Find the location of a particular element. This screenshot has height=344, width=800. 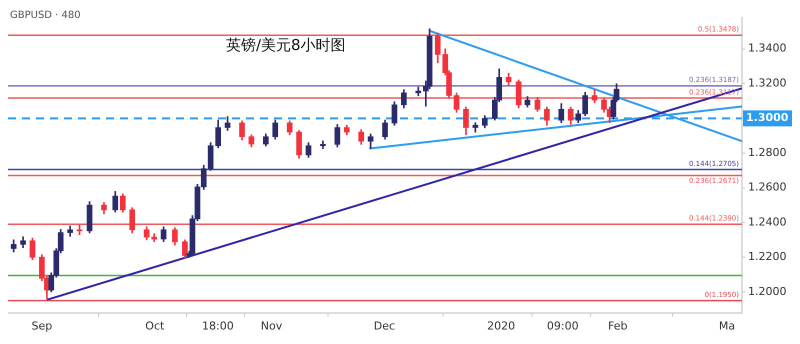

x-tick-label: Sep is located at coordinates (42, 325).